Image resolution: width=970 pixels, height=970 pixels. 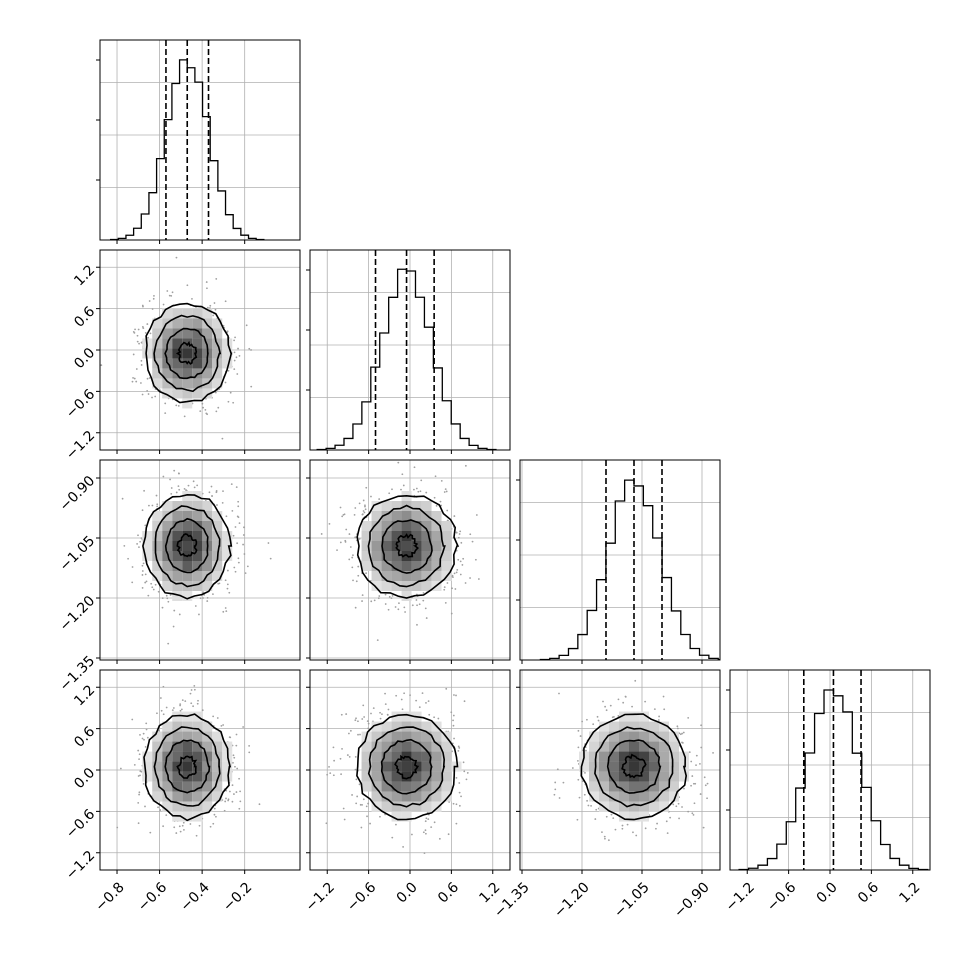 What do you see at coordinates (195, 896) in the screenshot?
I see `x-tick-label: −0.4` at bounding box center [195, 896].